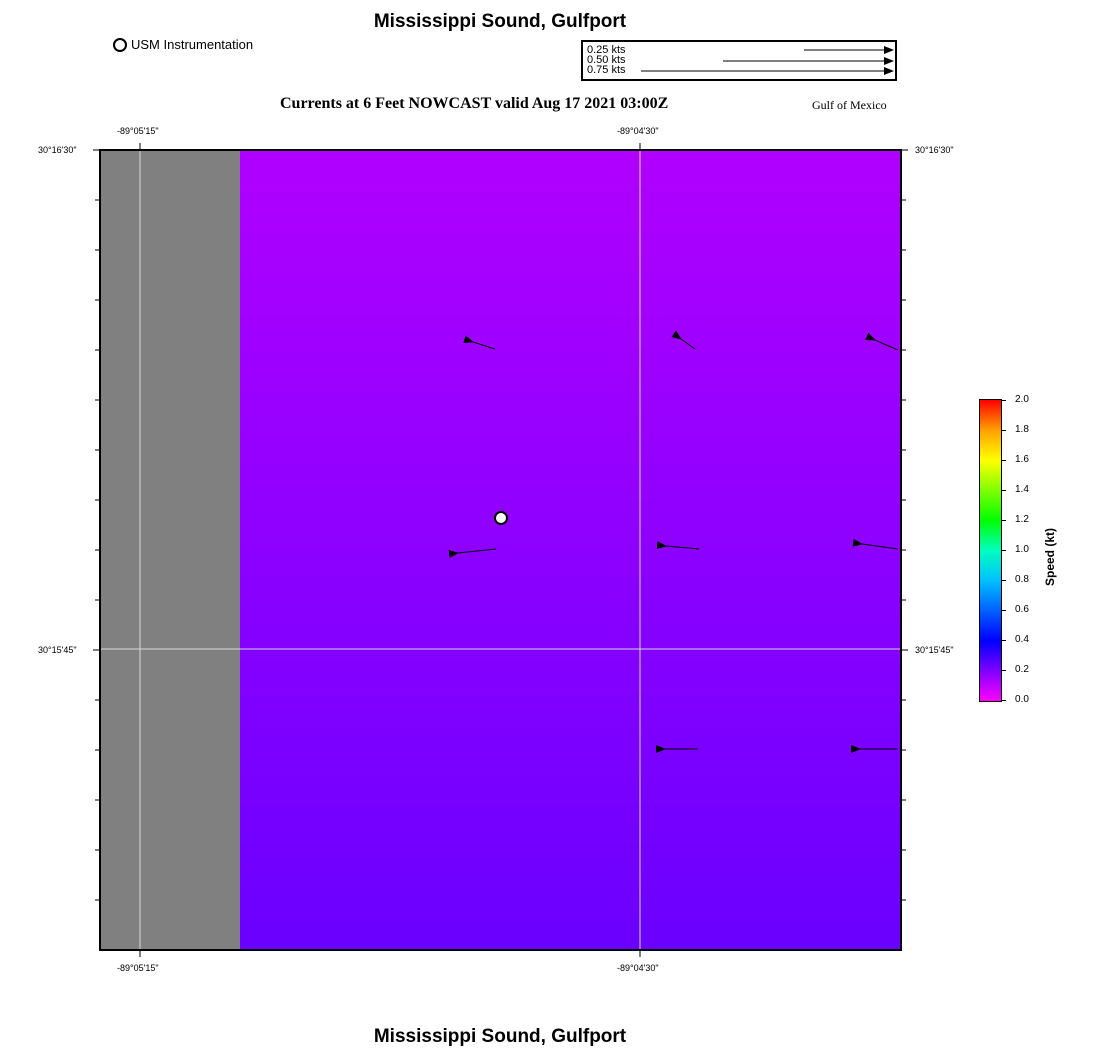  What do you see at coordinates (606, 50) in the screenshot?
I see `scale-label-025: 0.25 kts` at bounding box center [606, 50].